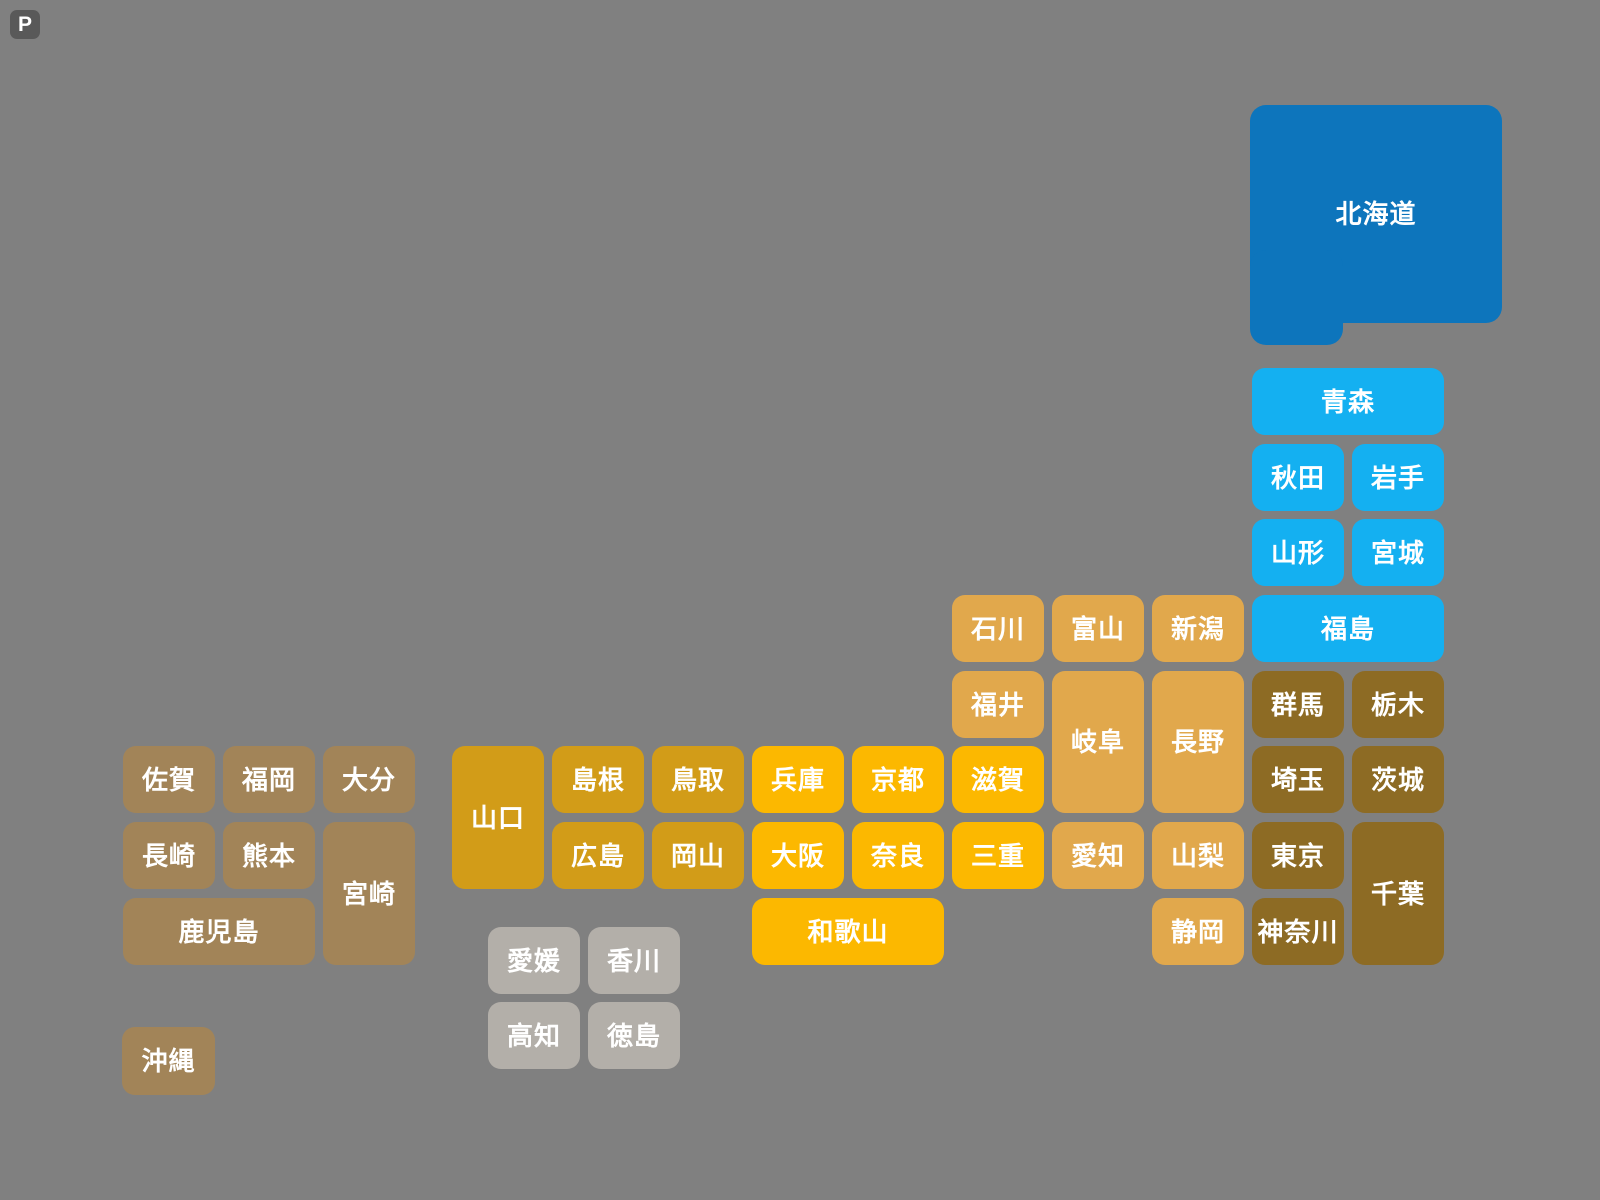  I want to click on prefecture-label: 福井, so click(997, 704).